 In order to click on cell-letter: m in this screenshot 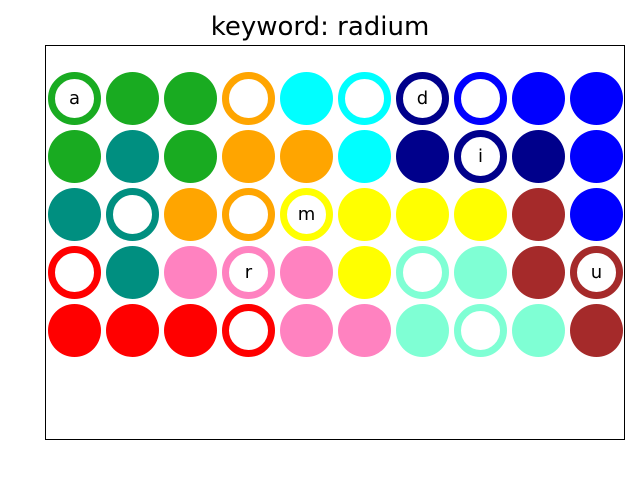, I will do `click(306, 214)`.